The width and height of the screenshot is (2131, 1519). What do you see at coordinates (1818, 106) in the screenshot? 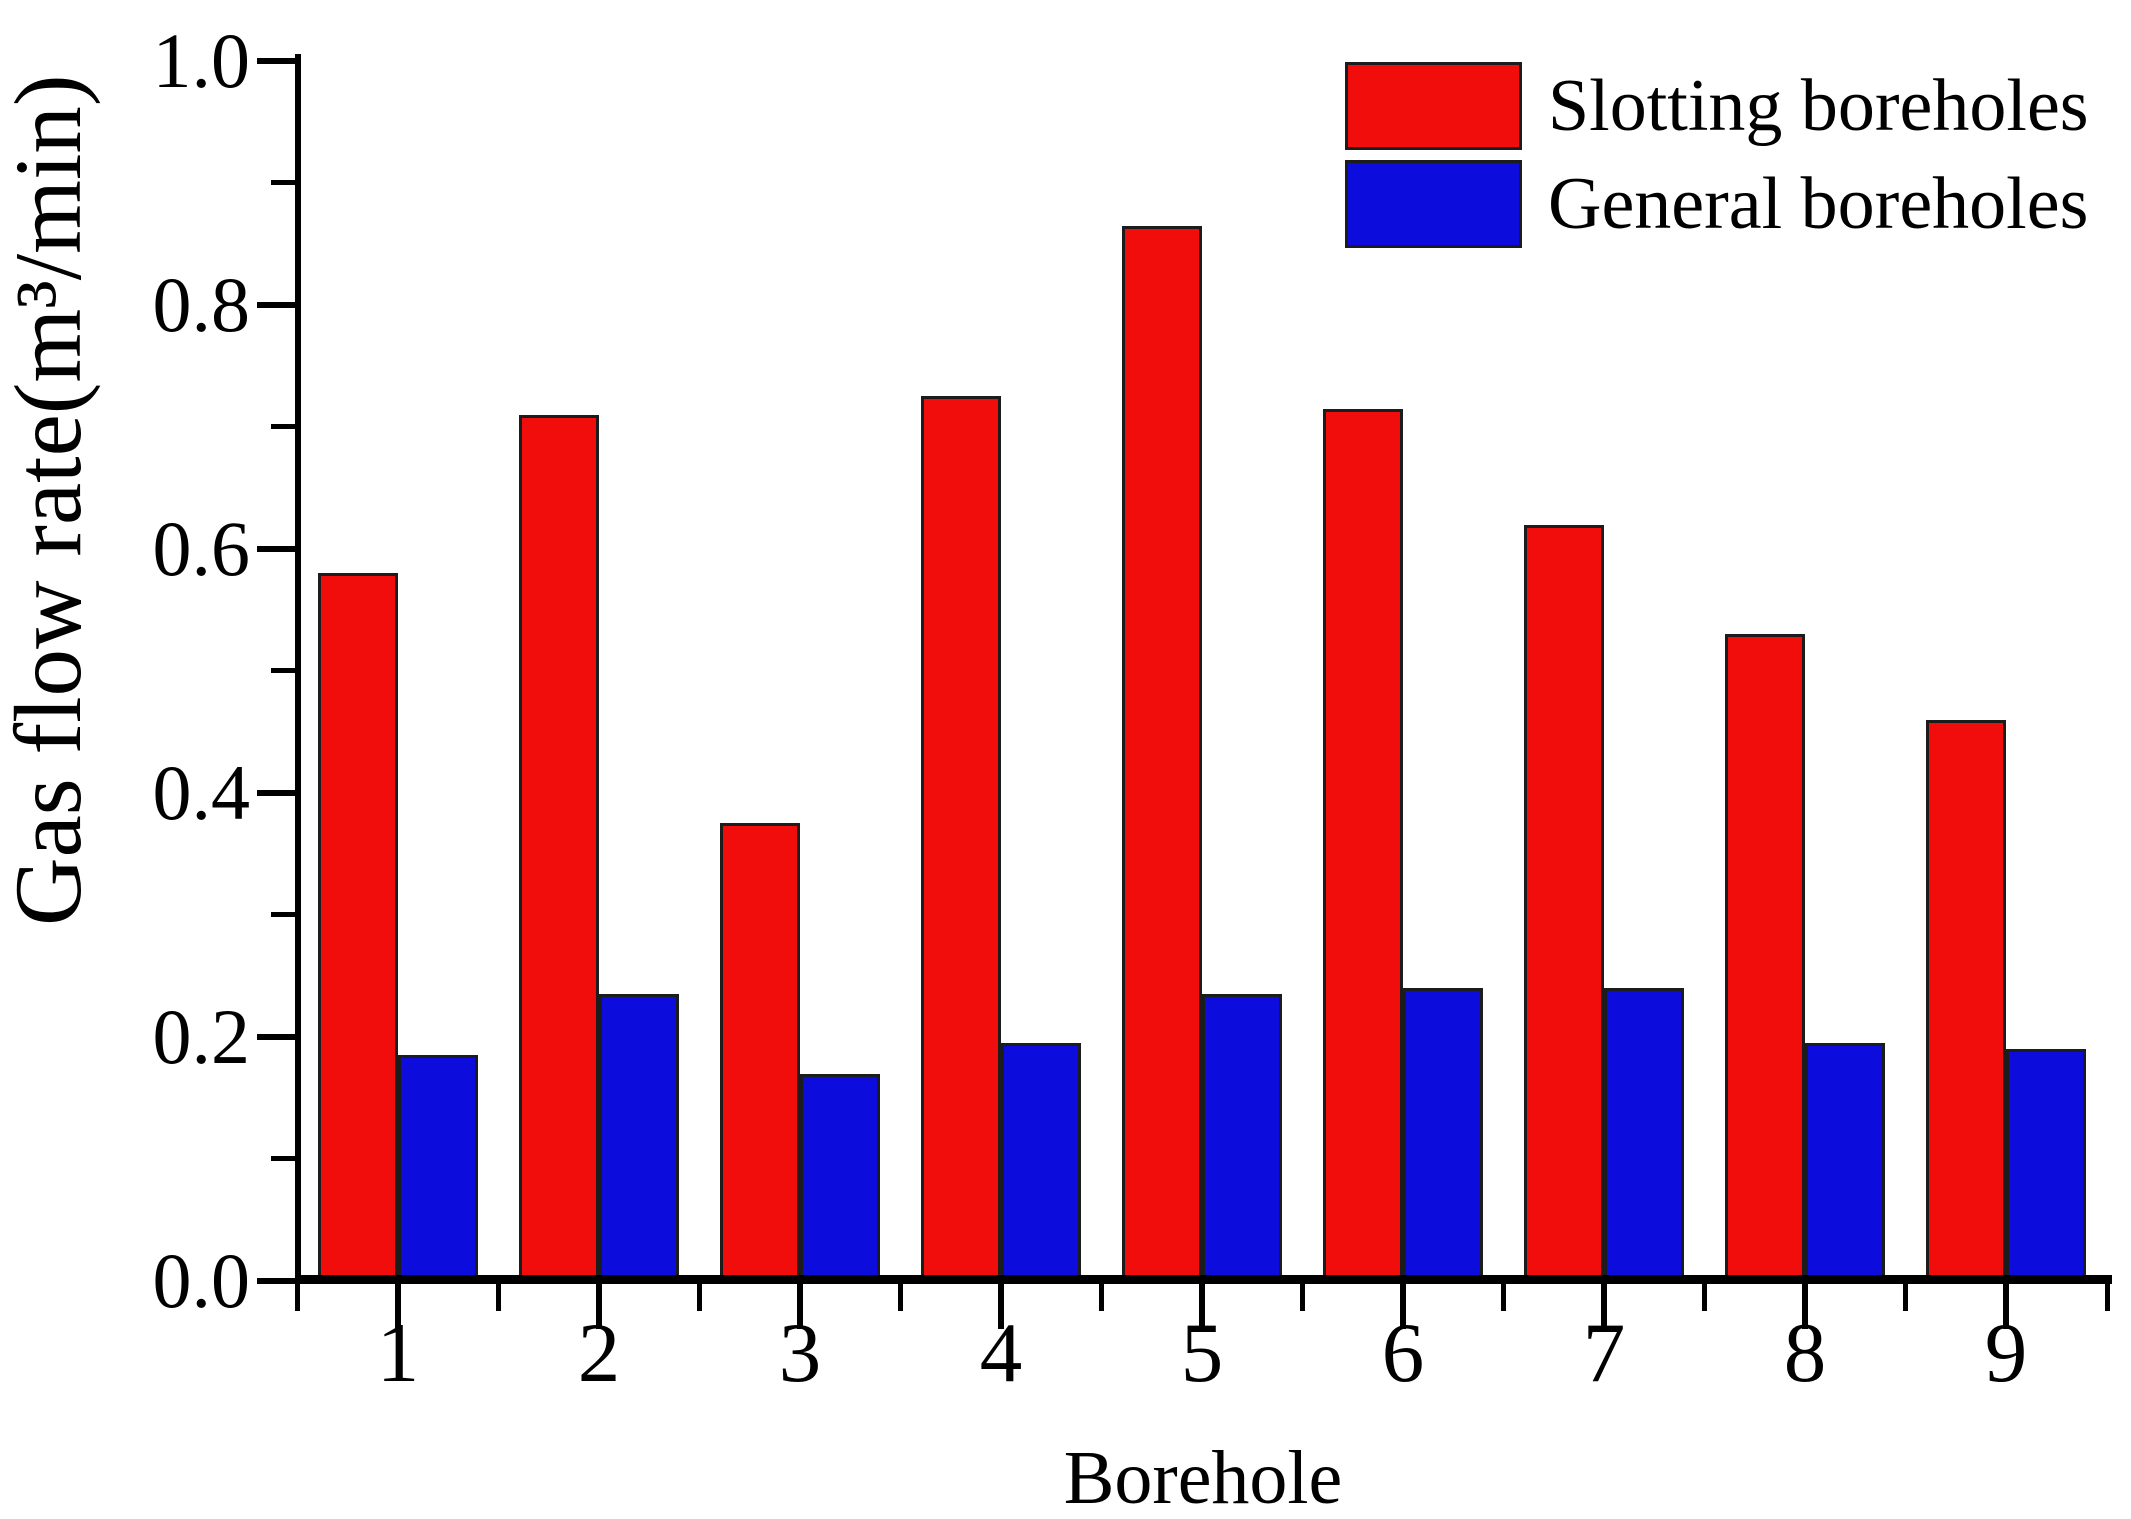
I see `legend-label-slotting: Slotting boreholes` at bounding box center [1818, 106].